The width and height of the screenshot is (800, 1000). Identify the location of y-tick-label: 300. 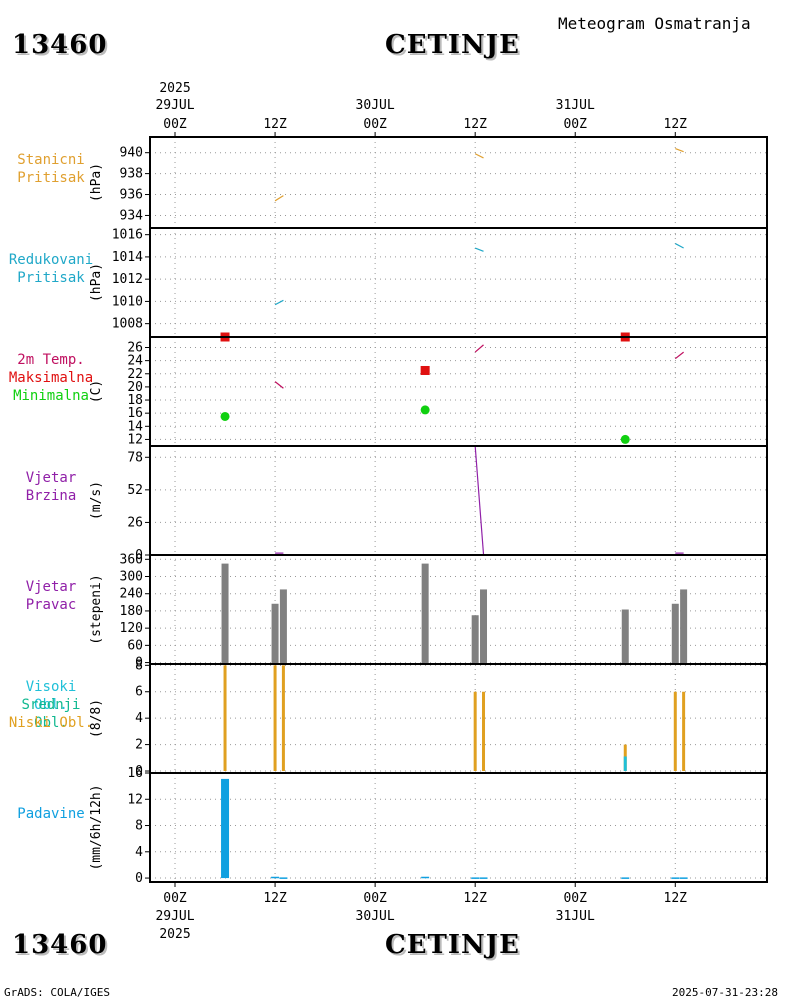
(131, 577).